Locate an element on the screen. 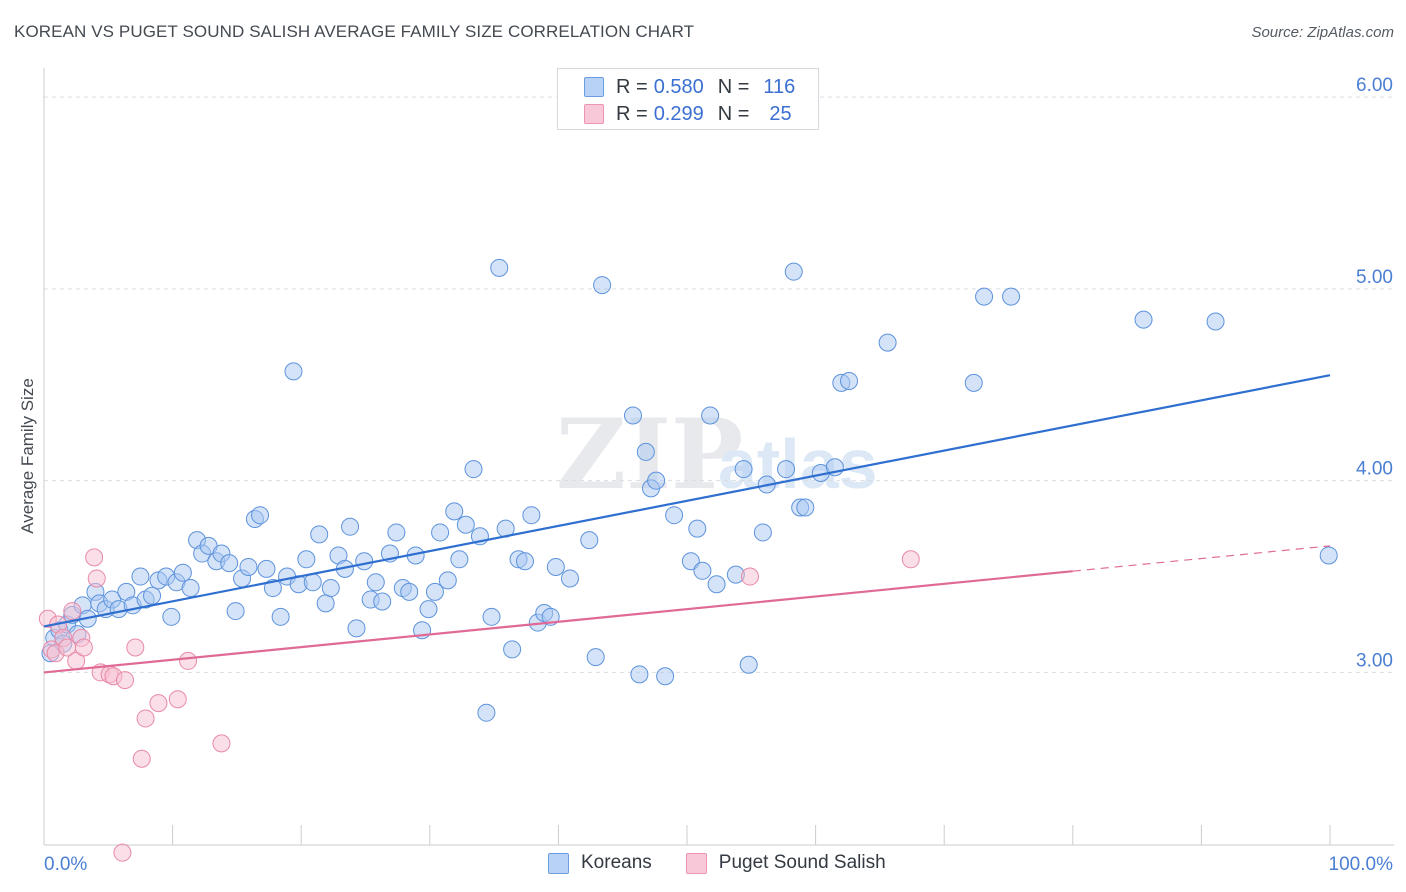 The width and height of the screenshot is (1406, 892). koreans-swatch is located at coordinates (594, 87).